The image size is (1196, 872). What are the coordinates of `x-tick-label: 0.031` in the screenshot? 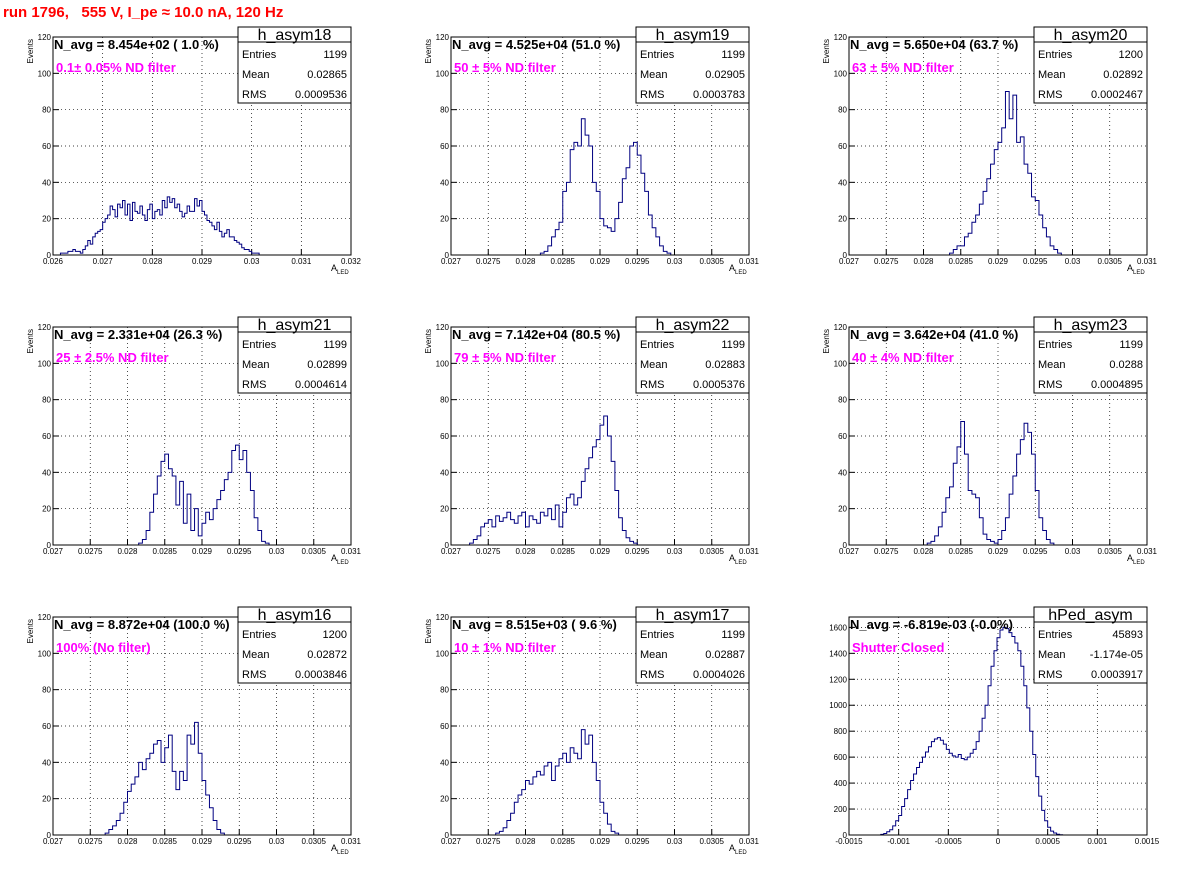 It's located at (301, 261).